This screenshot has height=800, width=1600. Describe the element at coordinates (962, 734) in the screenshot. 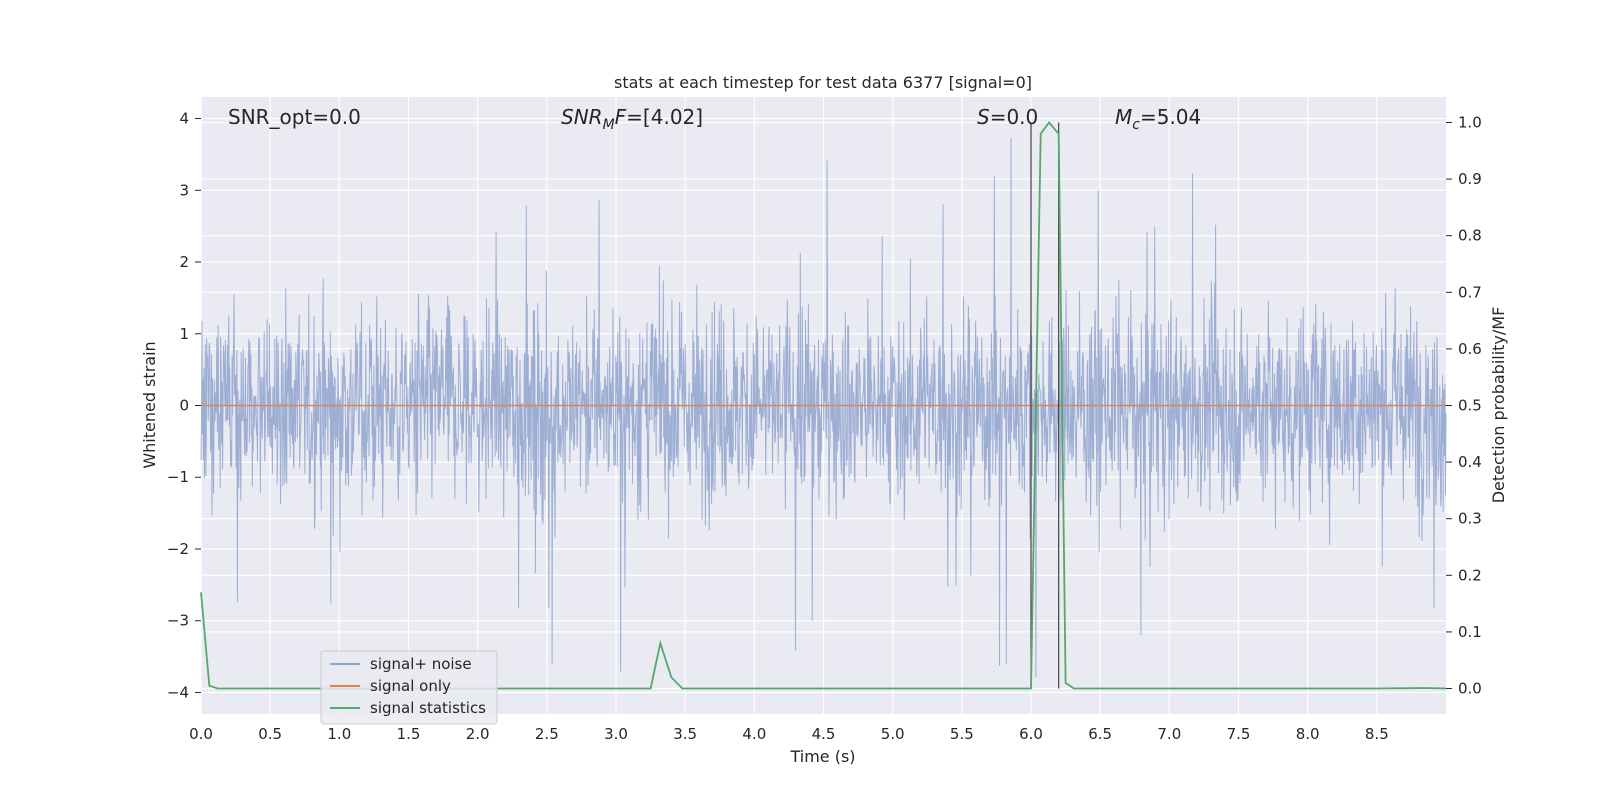

I see `x-tick-label: 5.5` at that location.